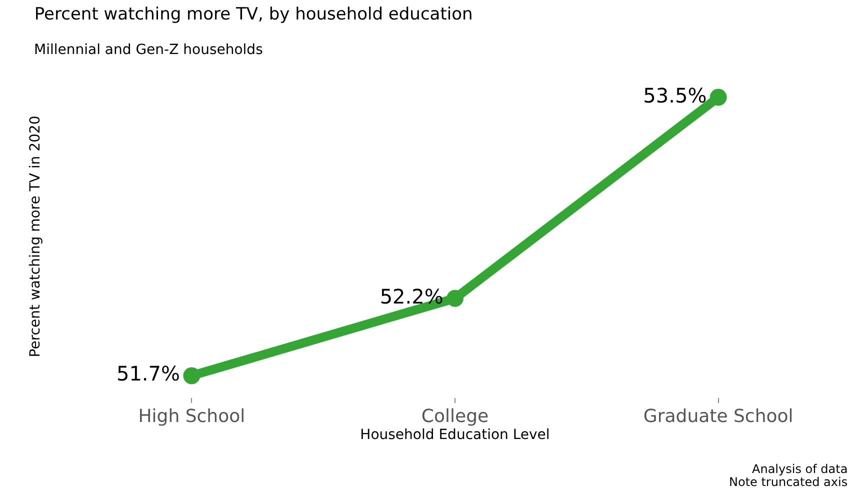 Image resolution: width=860 pixels, height=498 pixels. What do you see at coordinates (675, 95) in the screenshot?
I see `data-label: 53.5%` at bounding box center [675, 95].